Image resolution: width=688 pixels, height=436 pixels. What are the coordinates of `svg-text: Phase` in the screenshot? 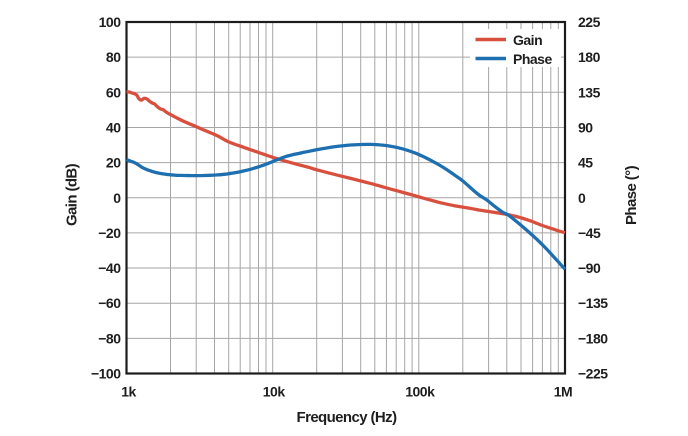 It's located at (532, 59).